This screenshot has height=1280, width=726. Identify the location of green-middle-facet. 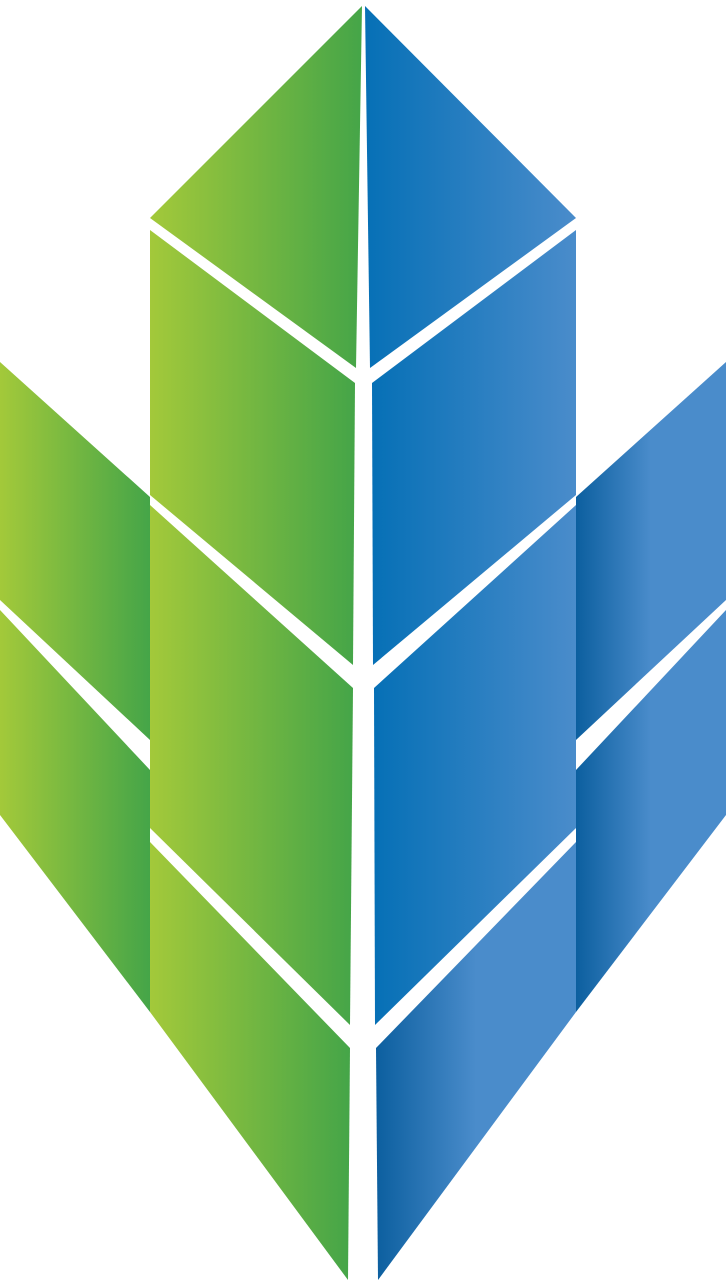
(251, 765).